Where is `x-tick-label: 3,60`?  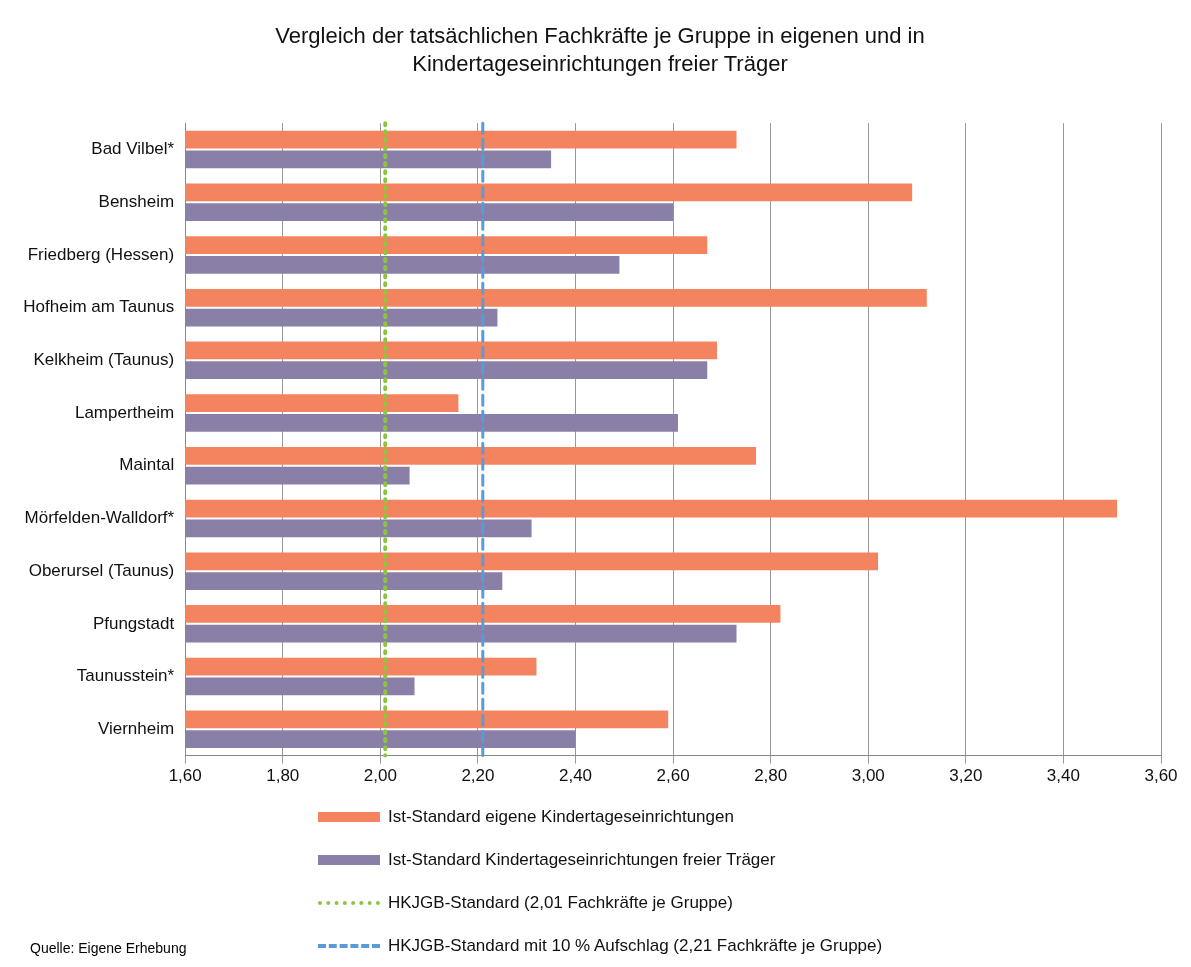
x-tick-label: 3,60 is located at coordinates (1161, 776).